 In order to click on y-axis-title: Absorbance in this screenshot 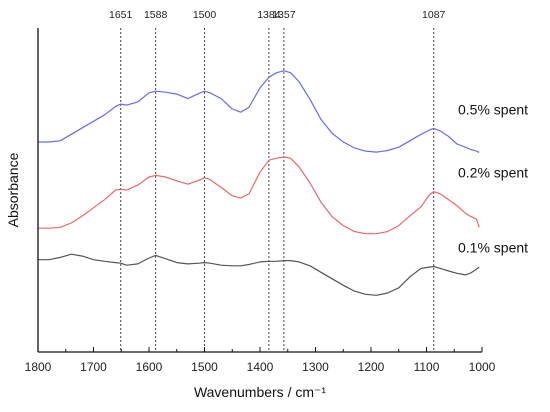, I will do `click(13, 189)`.